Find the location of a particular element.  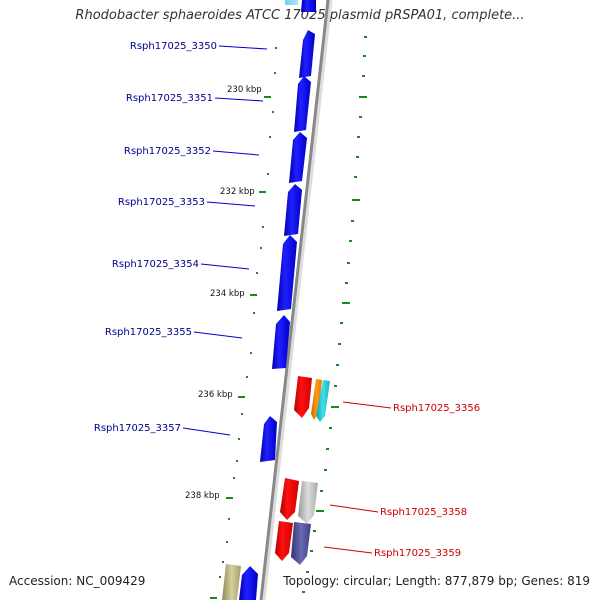

partial-gene-top is located at coordinates (291, 2).